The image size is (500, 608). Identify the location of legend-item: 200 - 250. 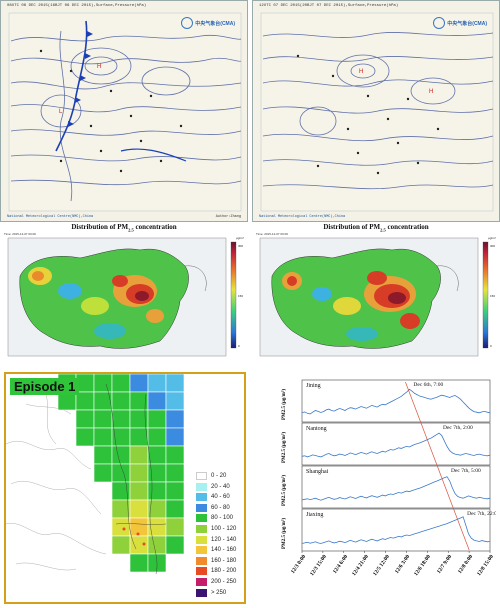
(216, 582).